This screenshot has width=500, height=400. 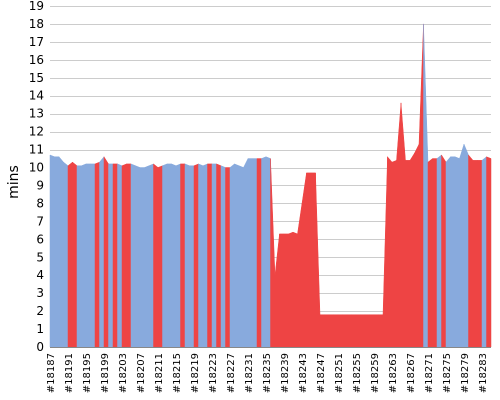 What do you see at coordinates (40, 329) in the screenshot?
I see `y-tick-label: 1` at bounding box center [40, 329].